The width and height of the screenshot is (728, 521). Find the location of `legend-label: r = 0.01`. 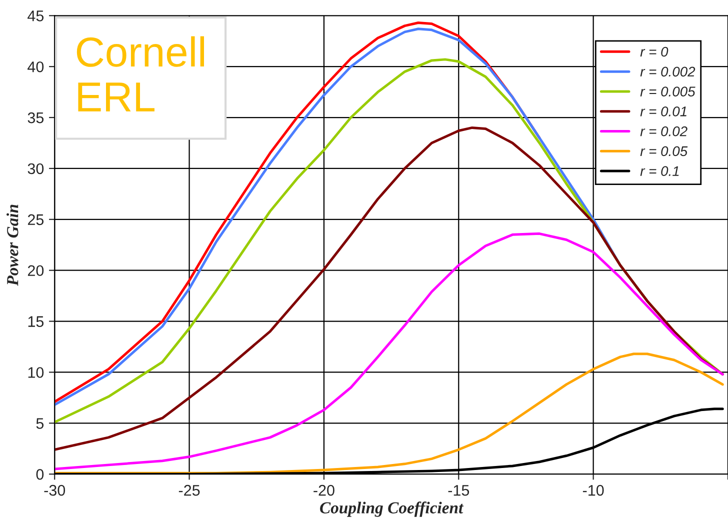

legend-label: r = 0.01 is located at coordinates (663, 111).